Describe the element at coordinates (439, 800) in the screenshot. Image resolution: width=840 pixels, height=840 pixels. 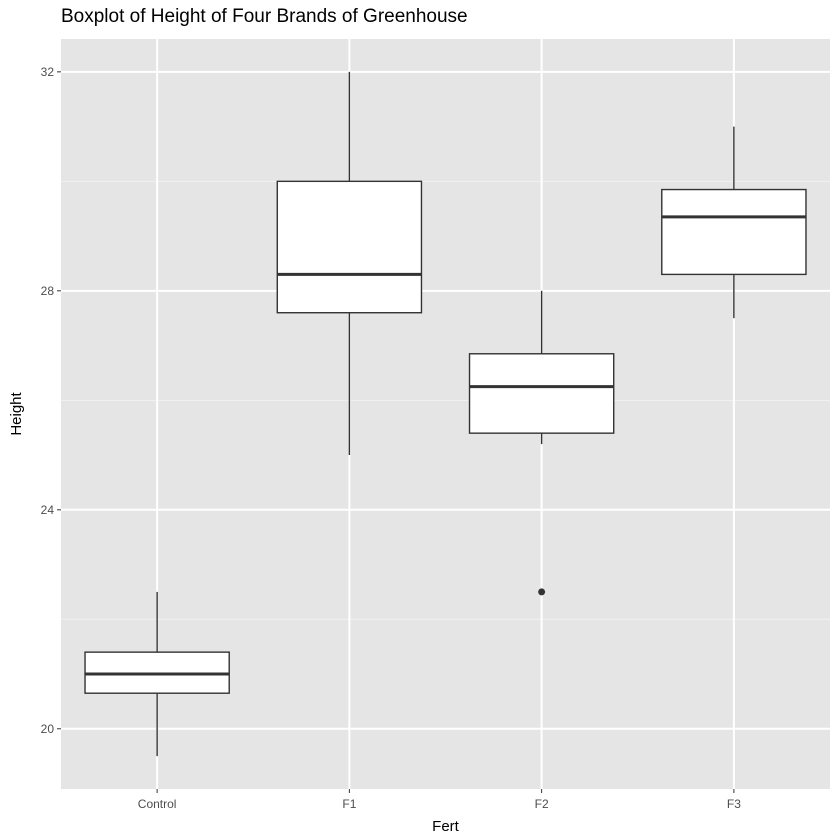
I see `x-axis: Control F1 F2 F3` at that location.